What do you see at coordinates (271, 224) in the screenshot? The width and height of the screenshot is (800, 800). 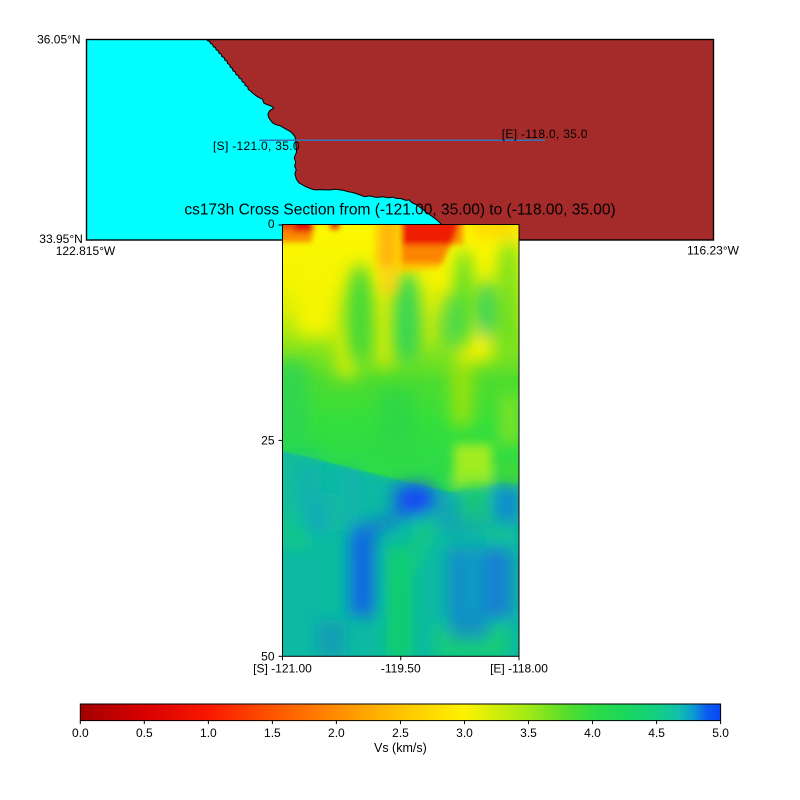 I see `svg-text: 0` at bounding box center [271, 224].